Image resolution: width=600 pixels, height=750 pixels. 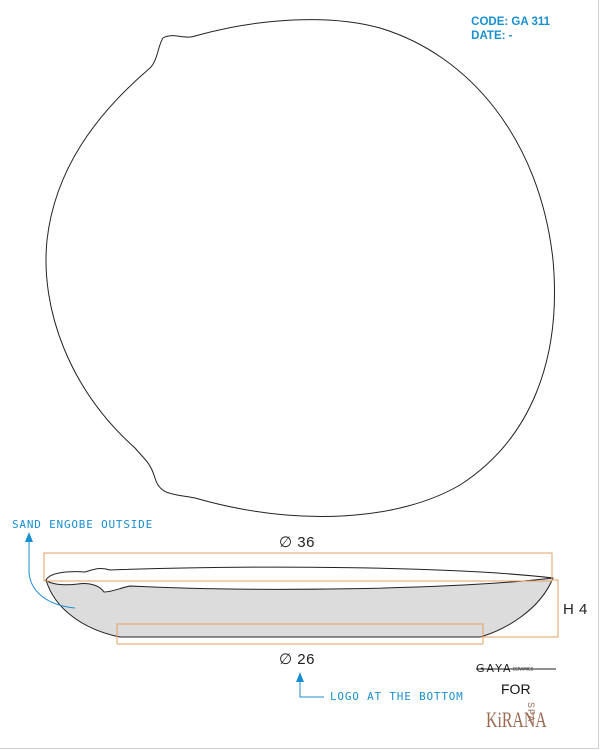 What do you see at coordinates (510, 29) in the screenshot?
I see `spec-header: CODE: GA 311 DATE: -` at bounding box center [510, 29].